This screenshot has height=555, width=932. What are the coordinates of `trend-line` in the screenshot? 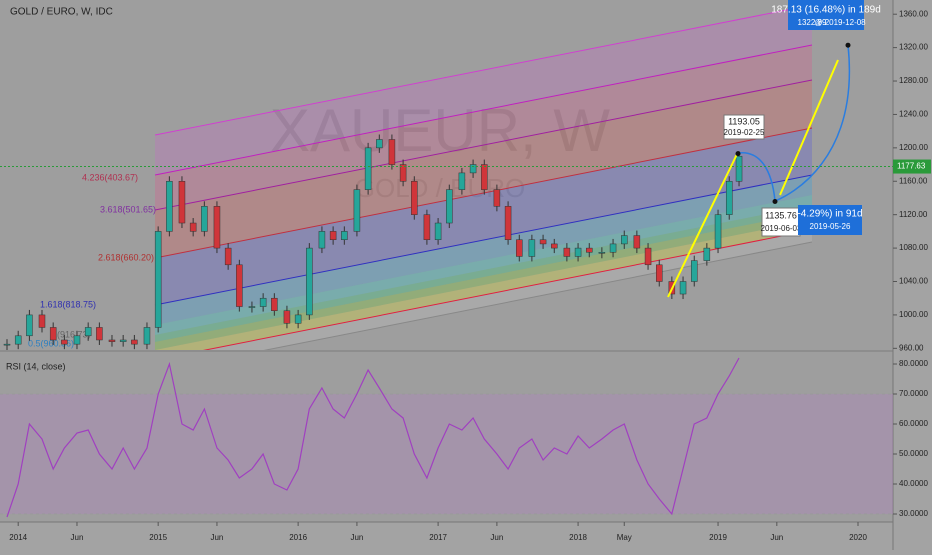 It's located at (703, 224).